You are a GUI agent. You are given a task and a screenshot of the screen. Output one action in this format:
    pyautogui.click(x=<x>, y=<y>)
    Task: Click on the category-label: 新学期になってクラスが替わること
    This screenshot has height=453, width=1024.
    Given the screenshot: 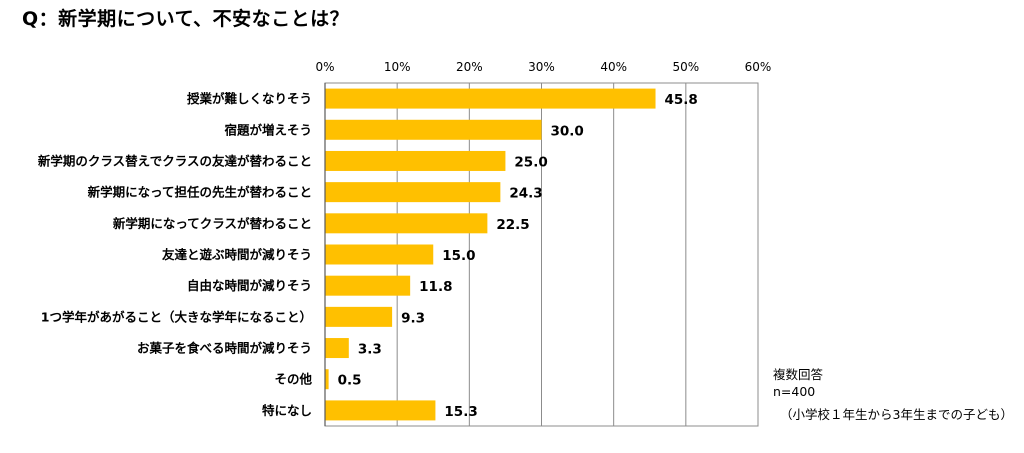 What is the action you would take?
    pyautogui.click(x=212, y=223)
    